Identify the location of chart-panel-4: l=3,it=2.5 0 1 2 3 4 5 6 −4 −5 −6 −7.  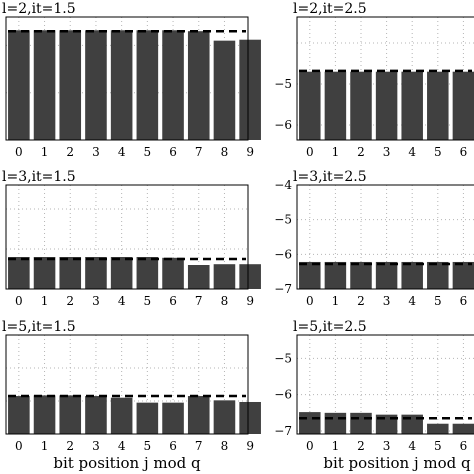
(374, 238).